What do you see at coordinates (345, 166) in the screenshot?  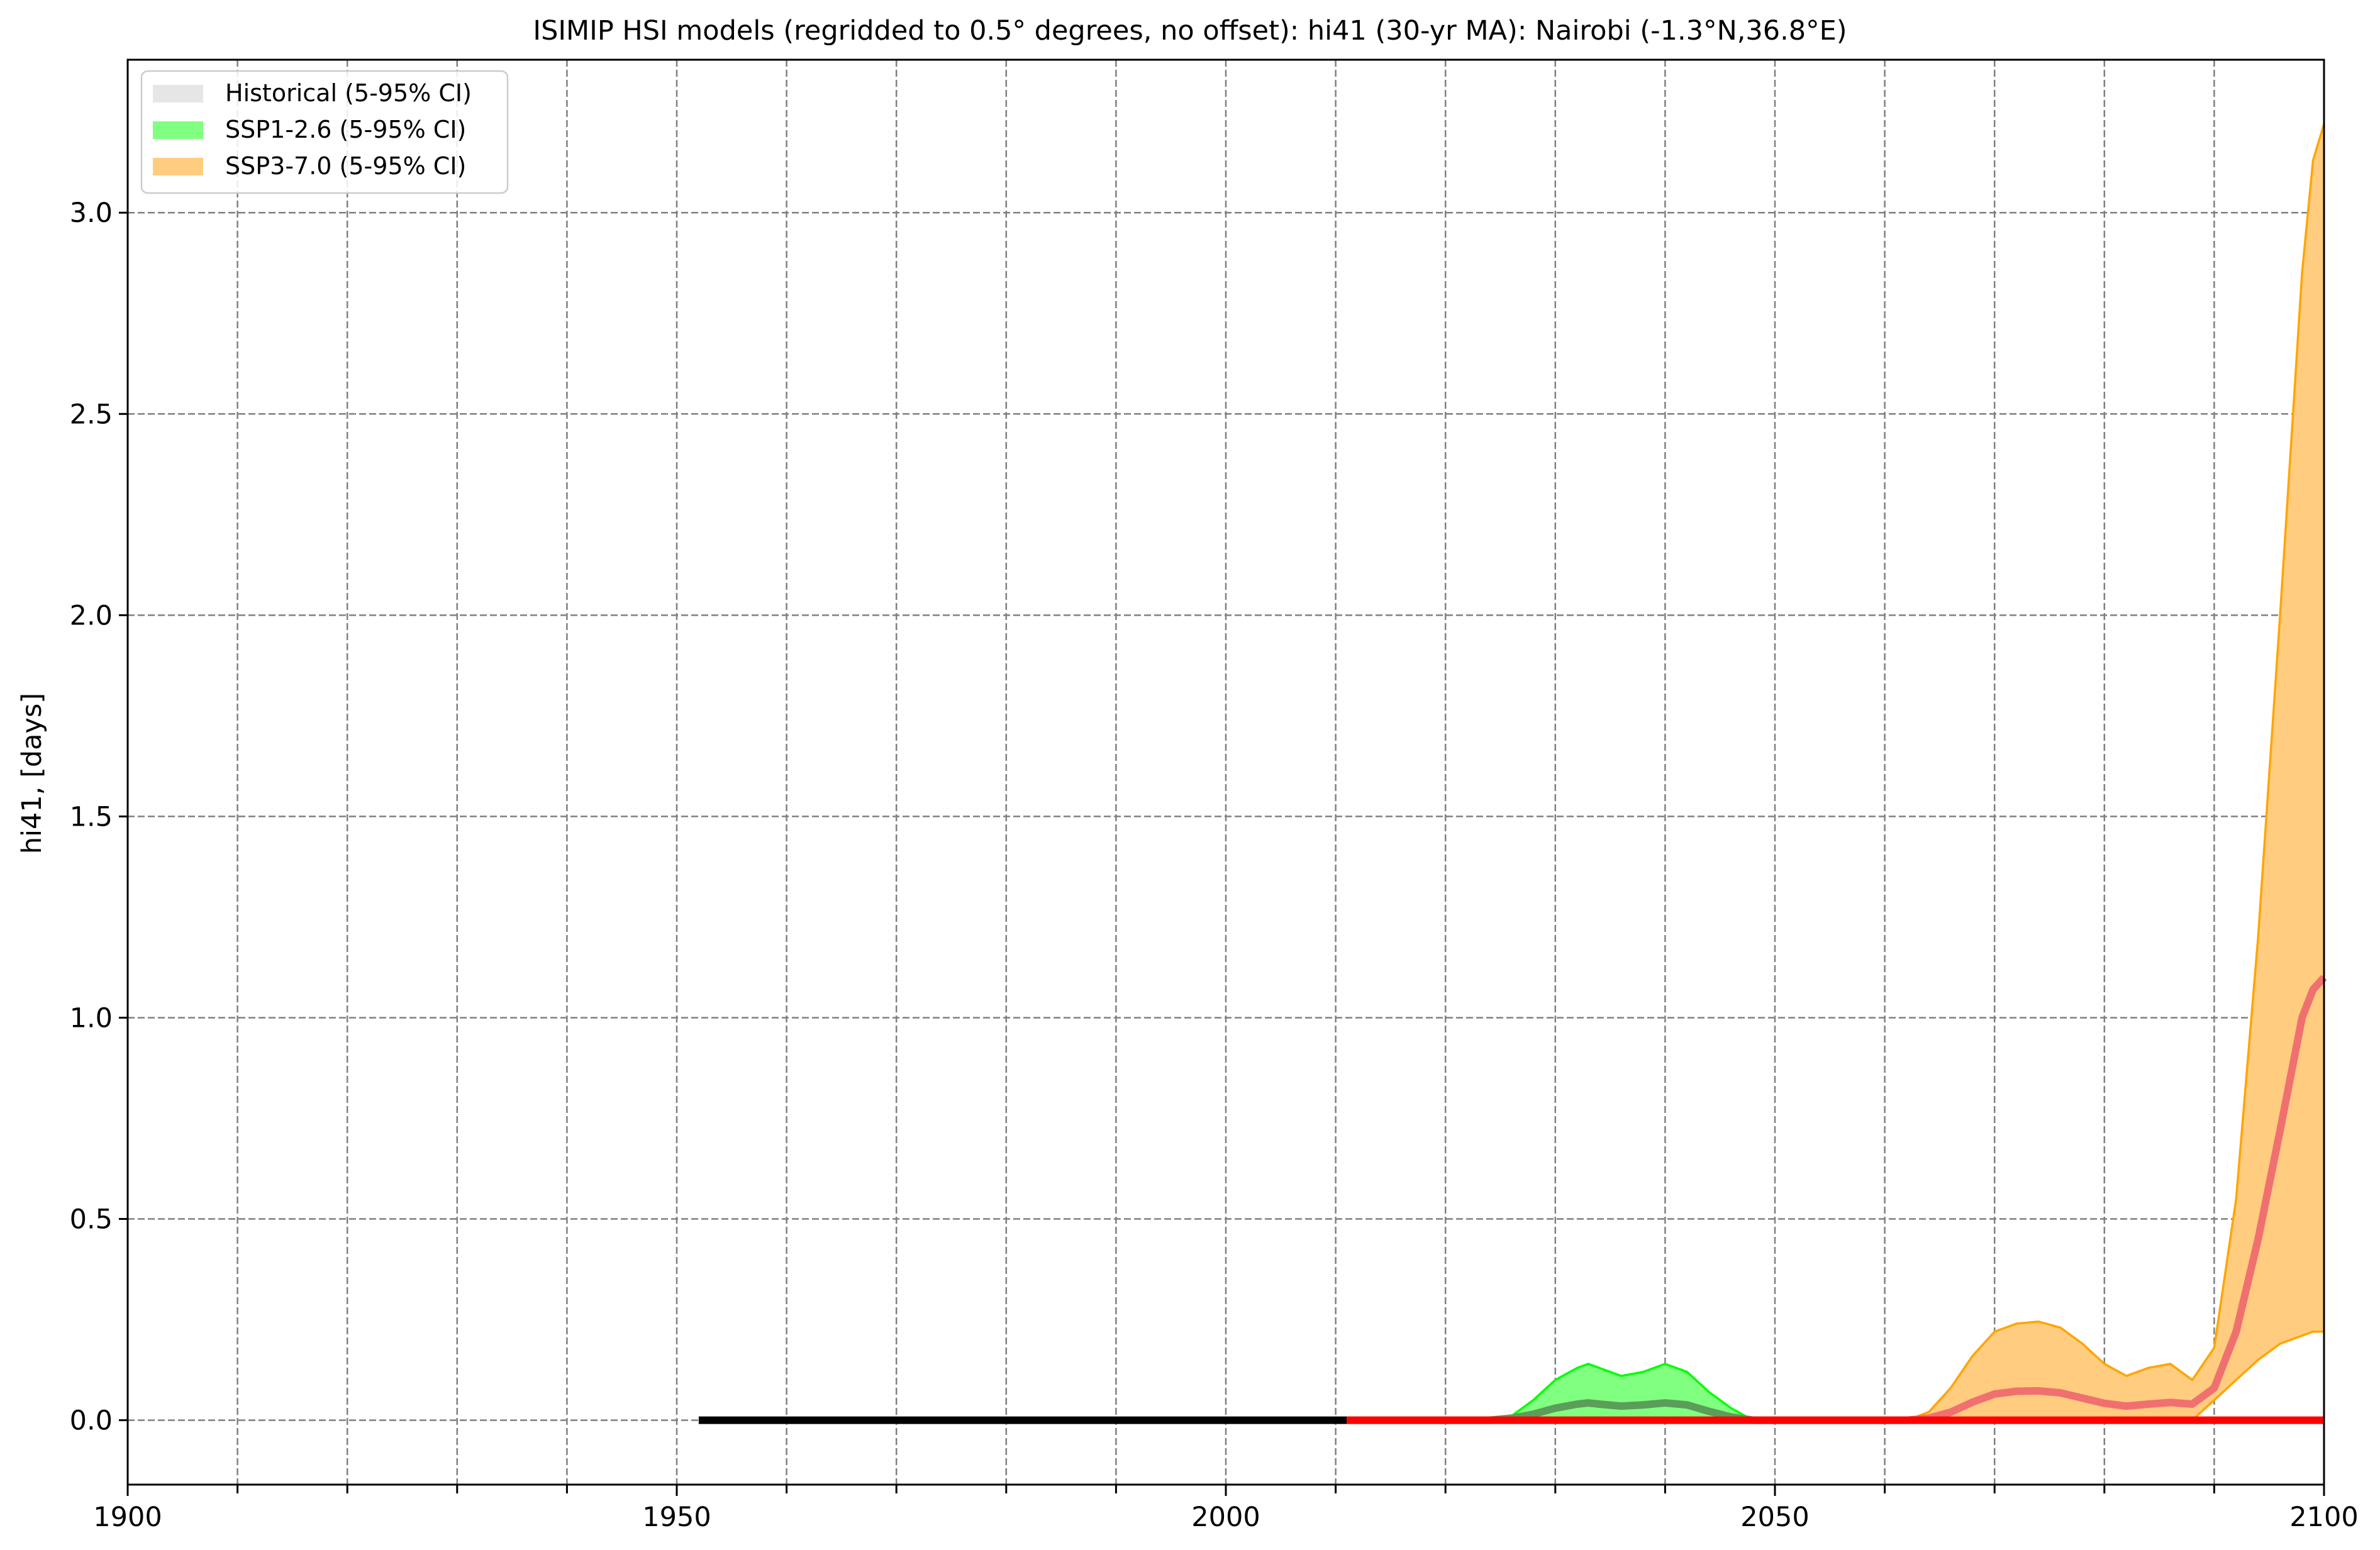 I see `legend-label: SSP3-7.0 (5-95% CI)` at bounding box center [345, 166].